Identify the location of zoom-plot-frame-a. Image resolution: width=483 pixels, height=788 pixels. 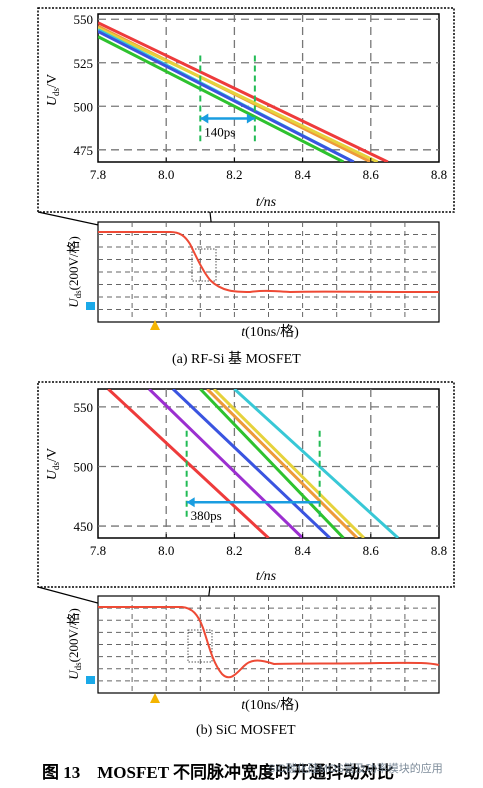
(268, 88).